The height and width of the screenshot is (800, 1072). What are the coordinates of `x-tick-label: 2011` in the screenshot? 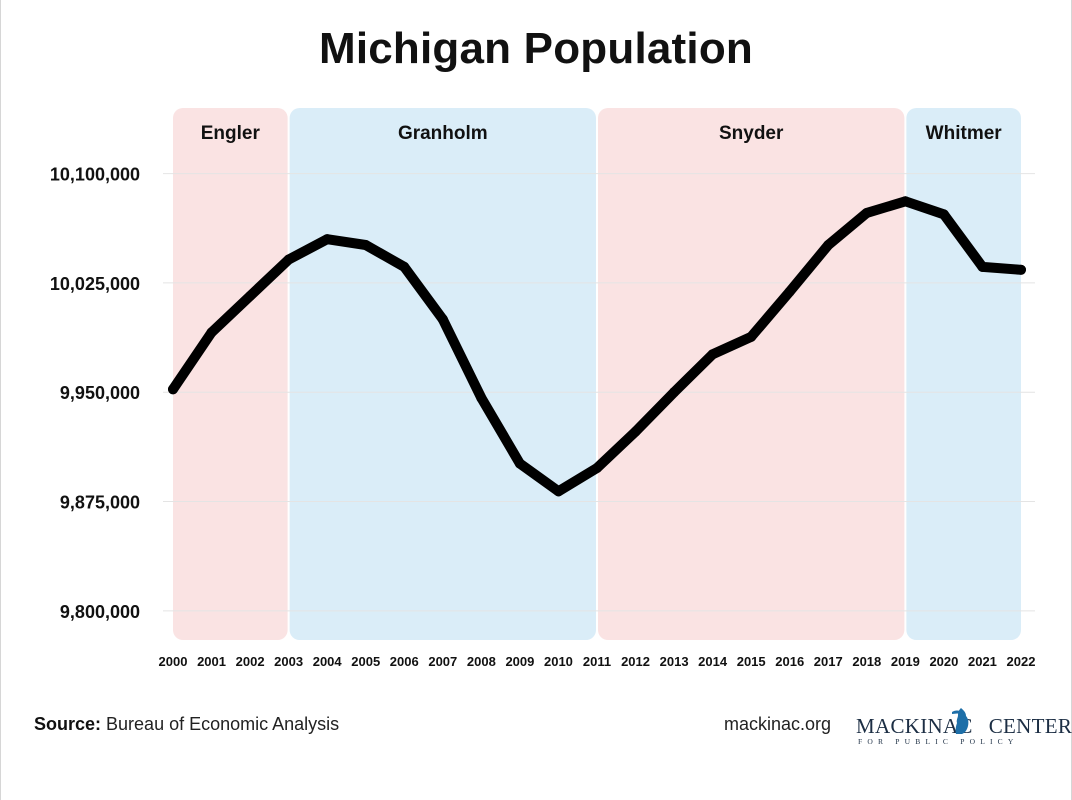 It's located at (597, 661).